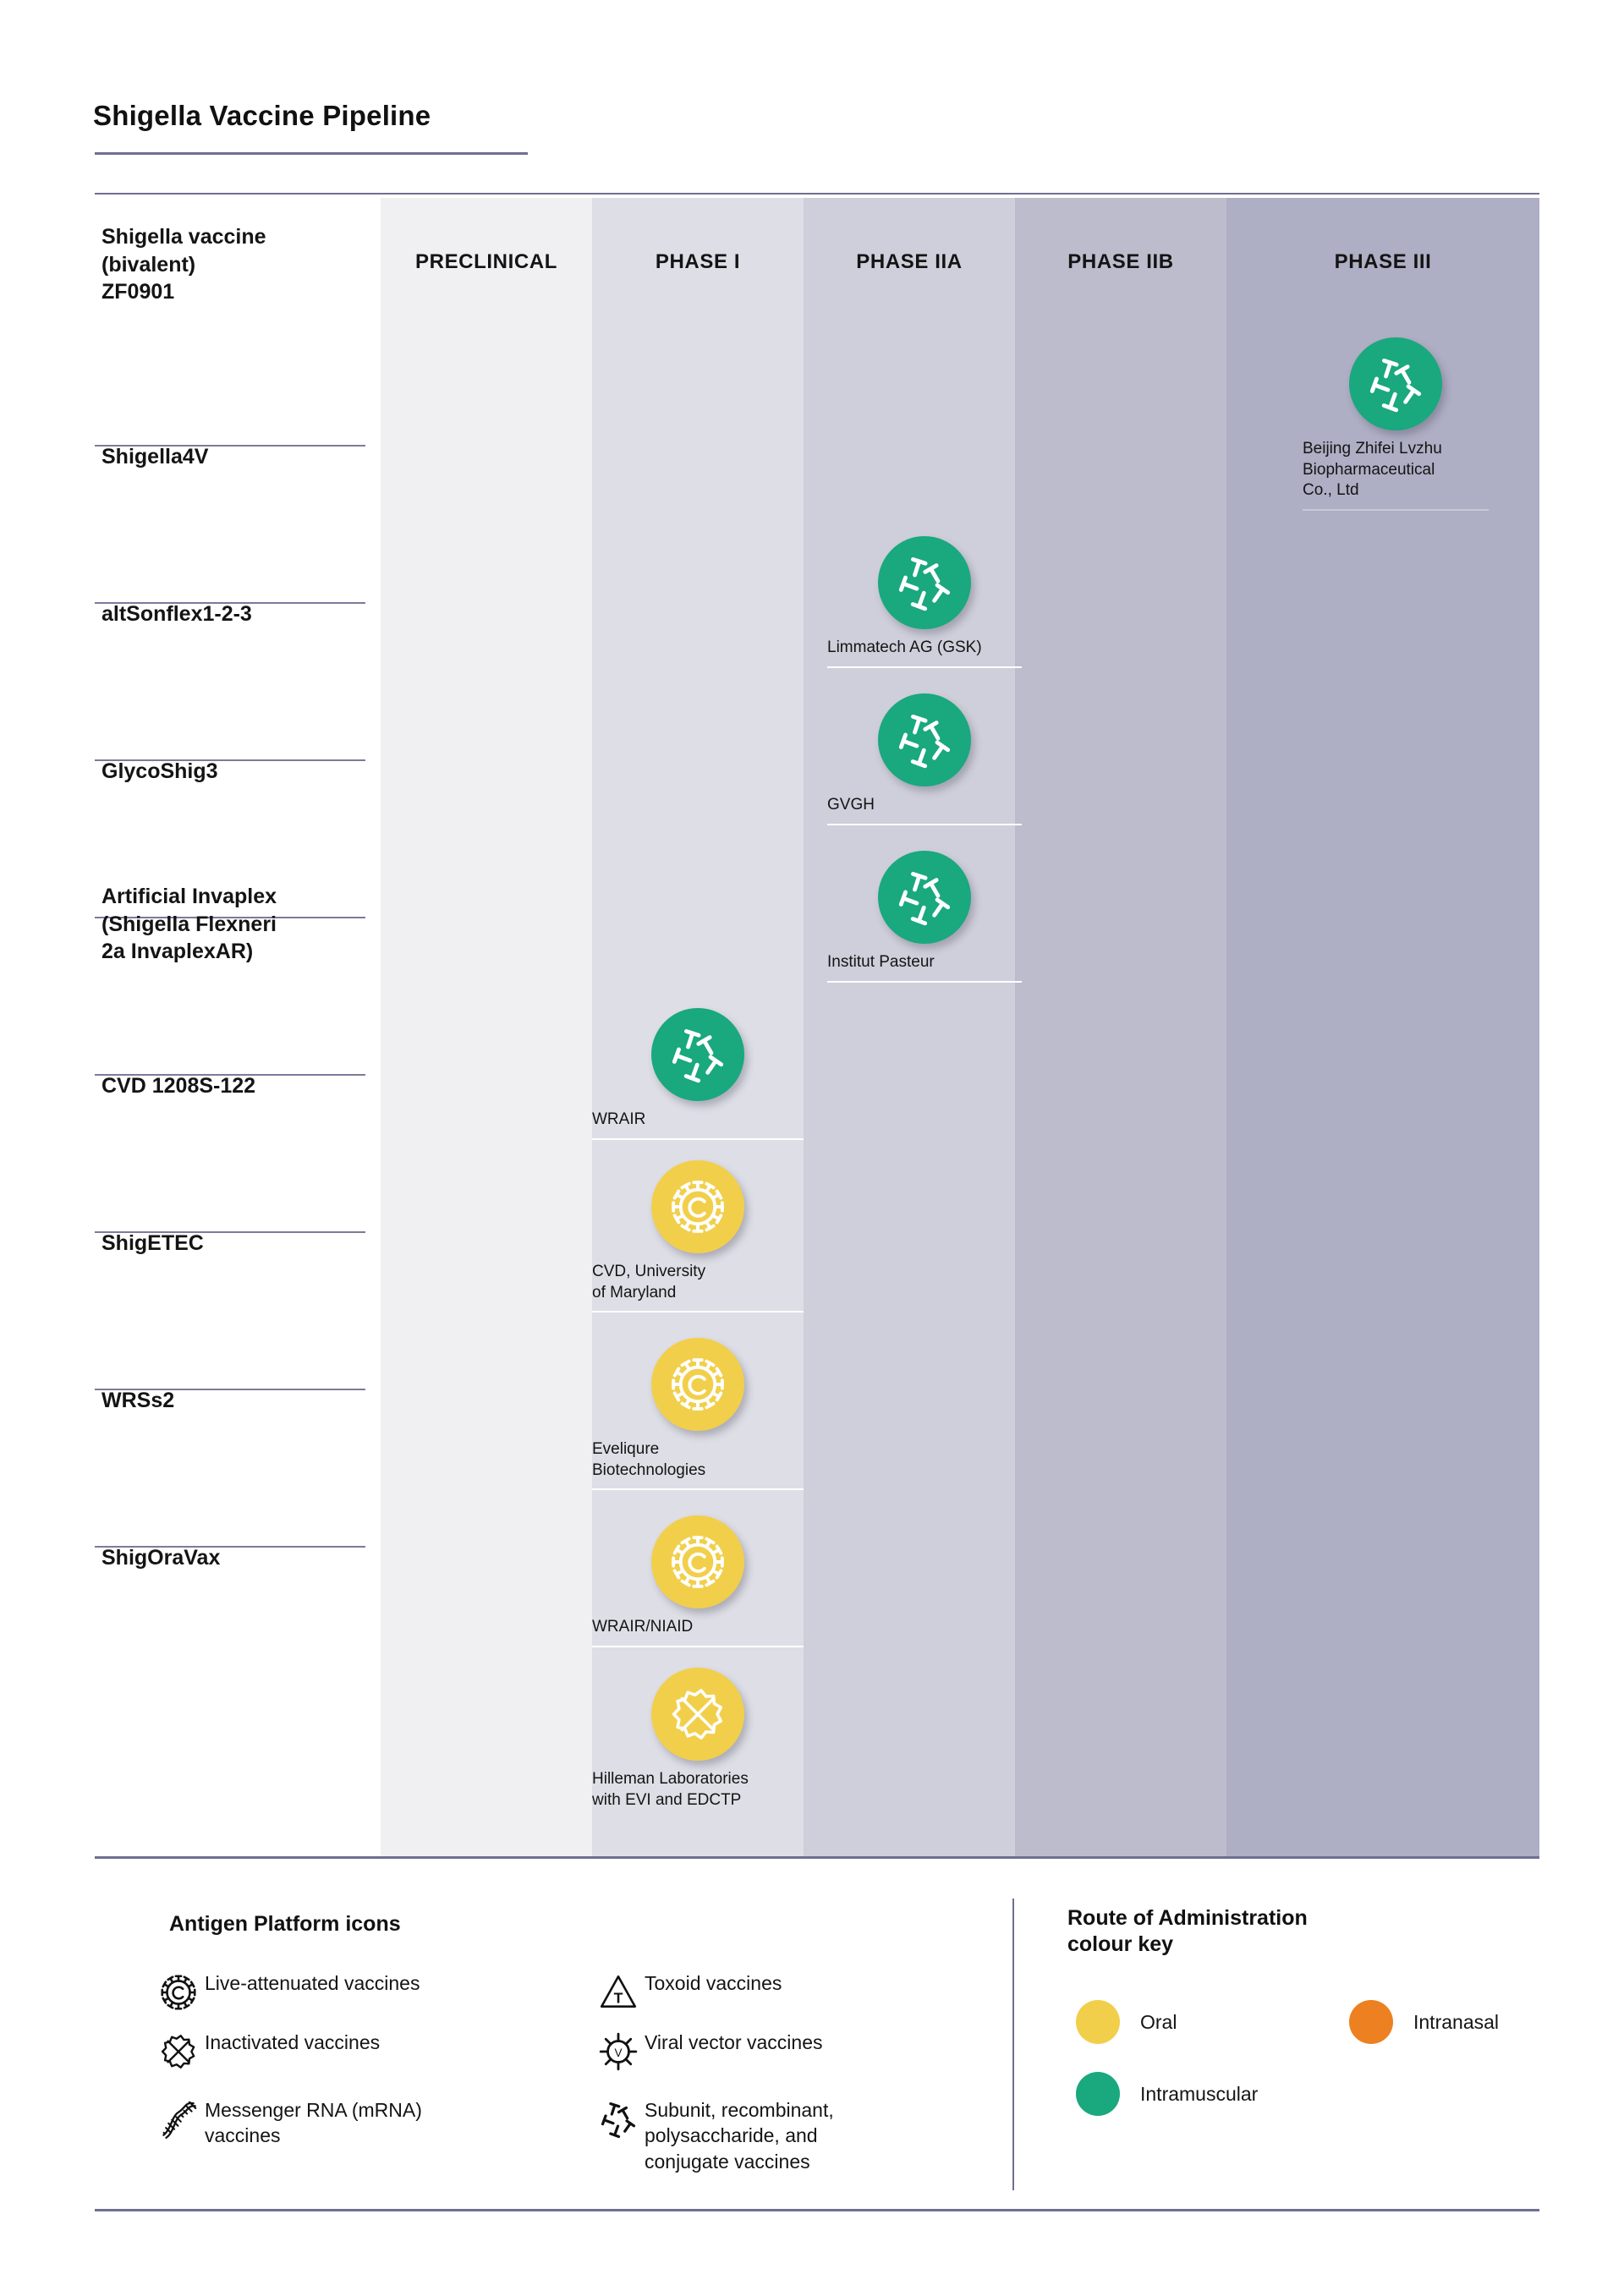 The width and height of the screenshot is (1624, 2296). Describe the element at coordinates (160, 771) in the screenshot. I see `vaccine-name-3: GlycoShig3` at that location.